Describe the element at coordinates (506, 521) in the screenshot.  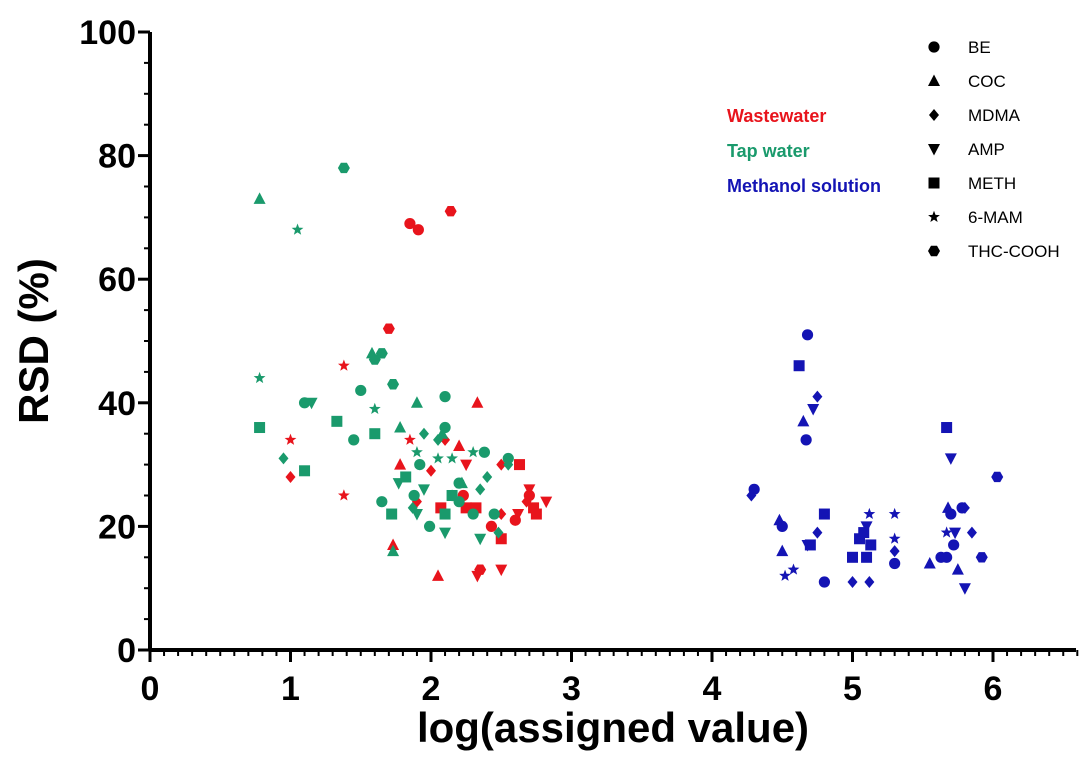
I see `series-wastewater-amp` at that location.